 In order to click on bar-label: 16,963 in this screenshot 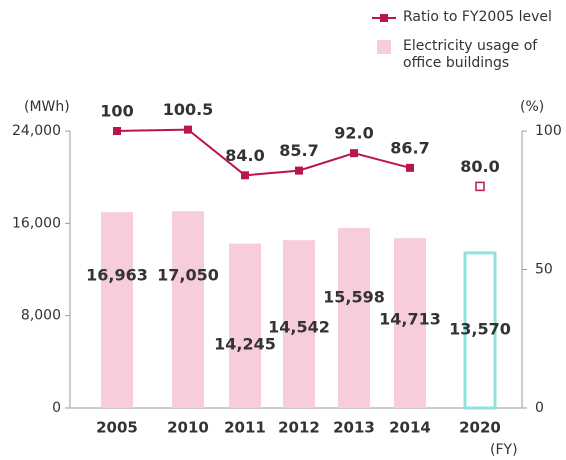, I will do `click(117, 275)`.